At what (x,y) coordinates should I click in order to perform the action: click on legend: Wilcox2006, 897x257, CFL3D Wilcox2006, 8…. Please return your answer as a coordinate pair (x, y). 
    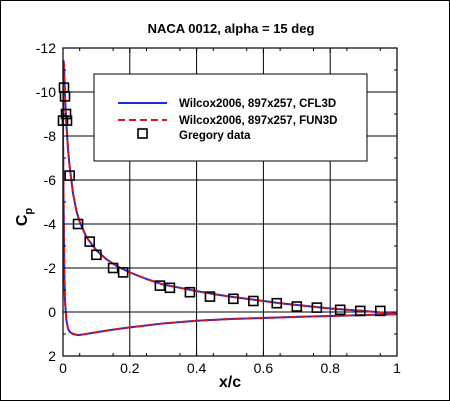
    Looking at the image, I should click on (230, 117).